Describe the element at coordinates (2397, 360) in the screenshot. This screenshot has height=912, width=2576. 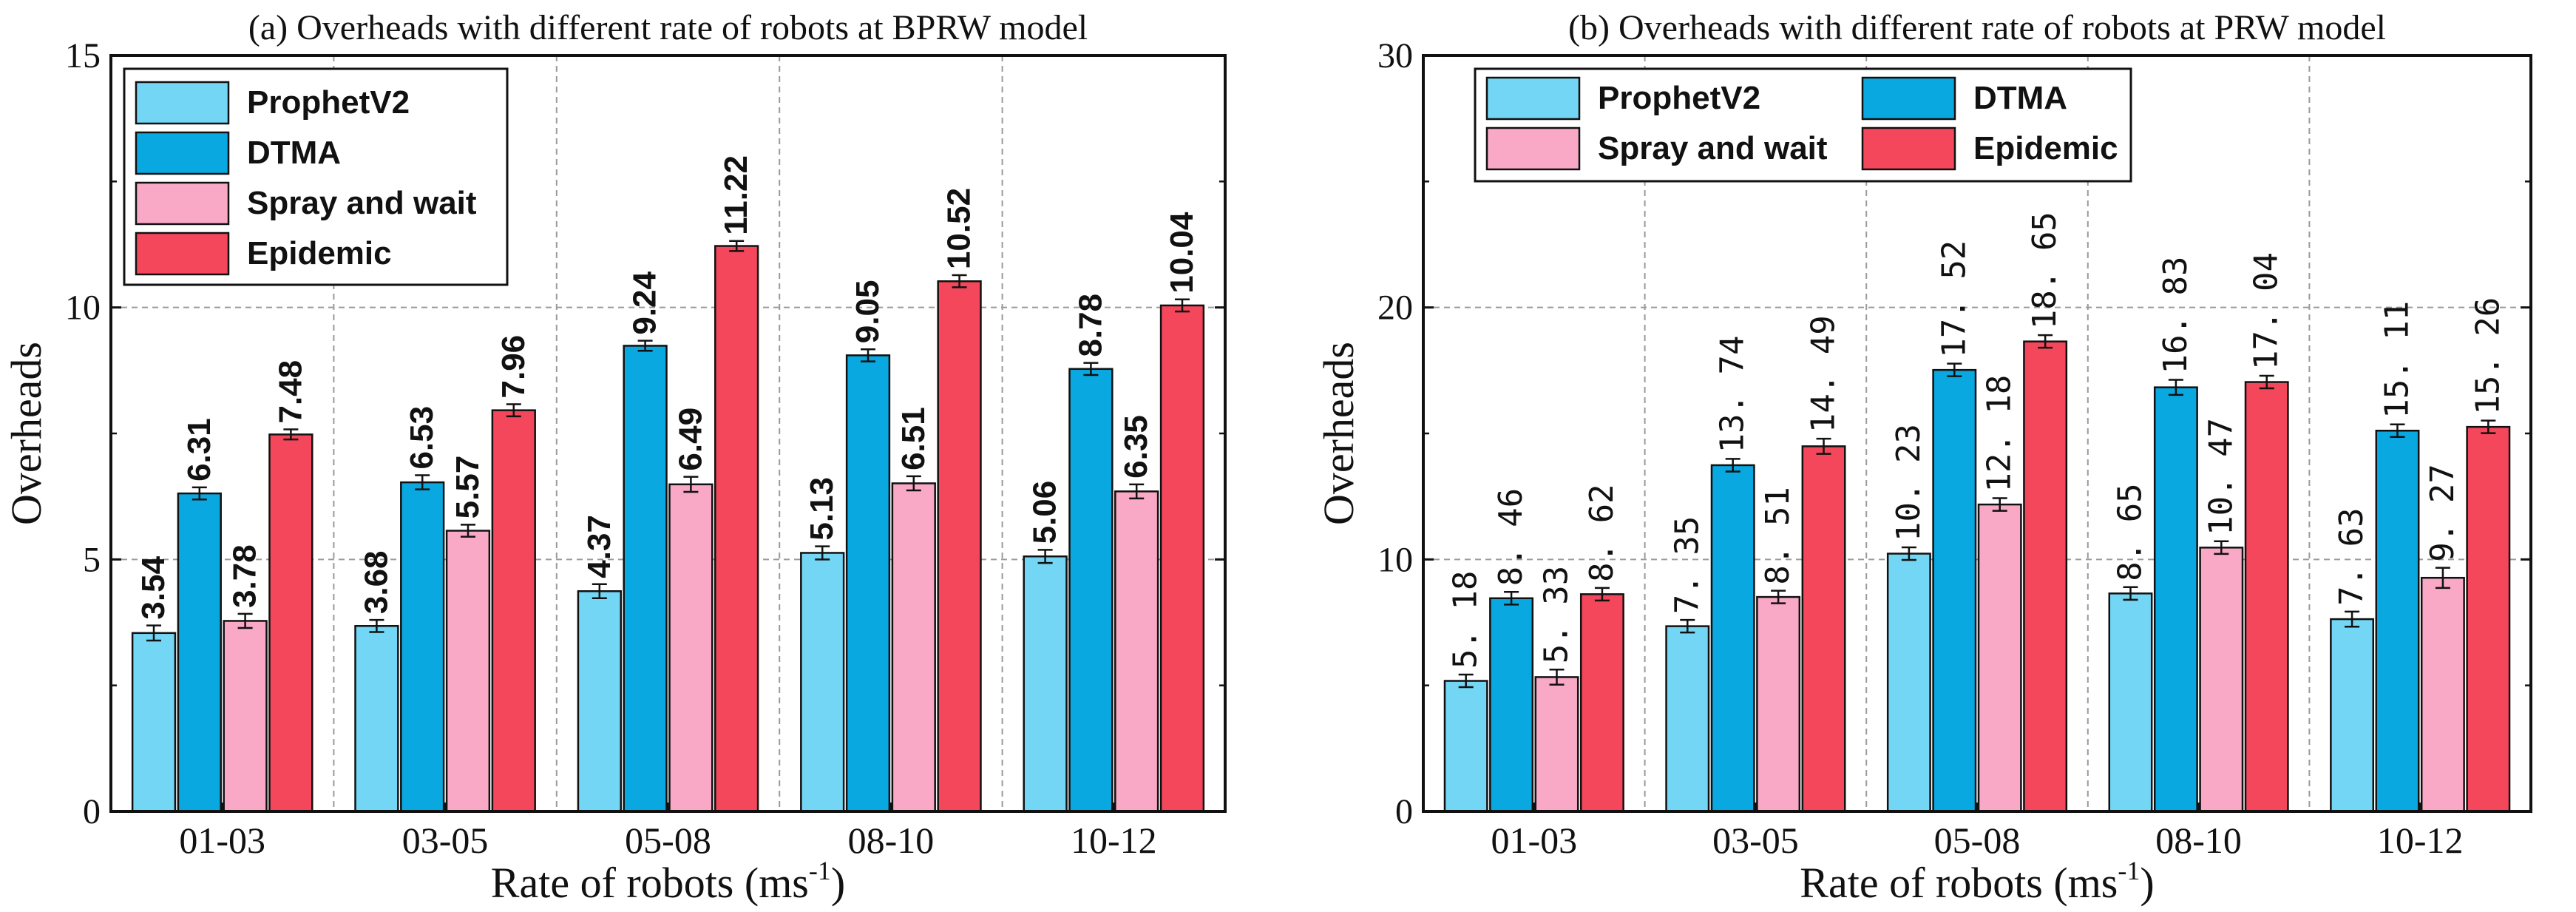
I see `bar-value-label: 15. 11` at that location.